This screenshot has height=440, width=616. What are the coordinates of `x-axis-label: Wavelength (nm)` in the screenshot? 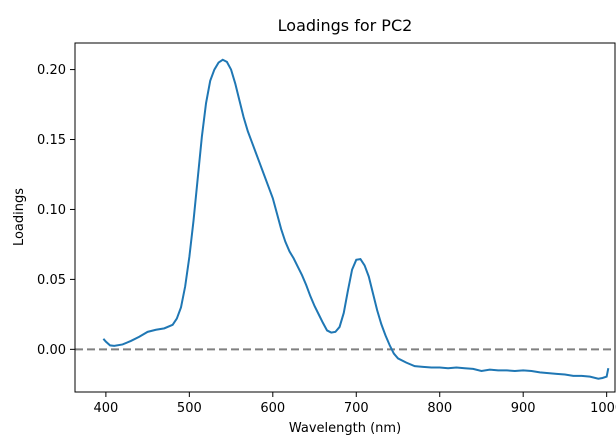 It's located at (345, 428).